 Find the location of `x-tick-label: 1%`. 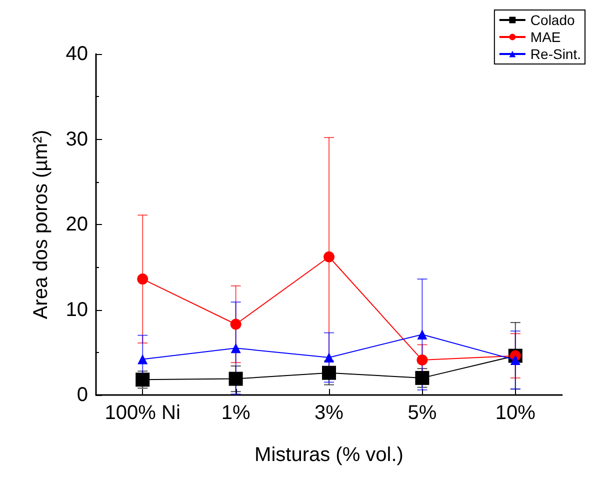

x-tick-label: 1% is located at coordinates (235, 413).